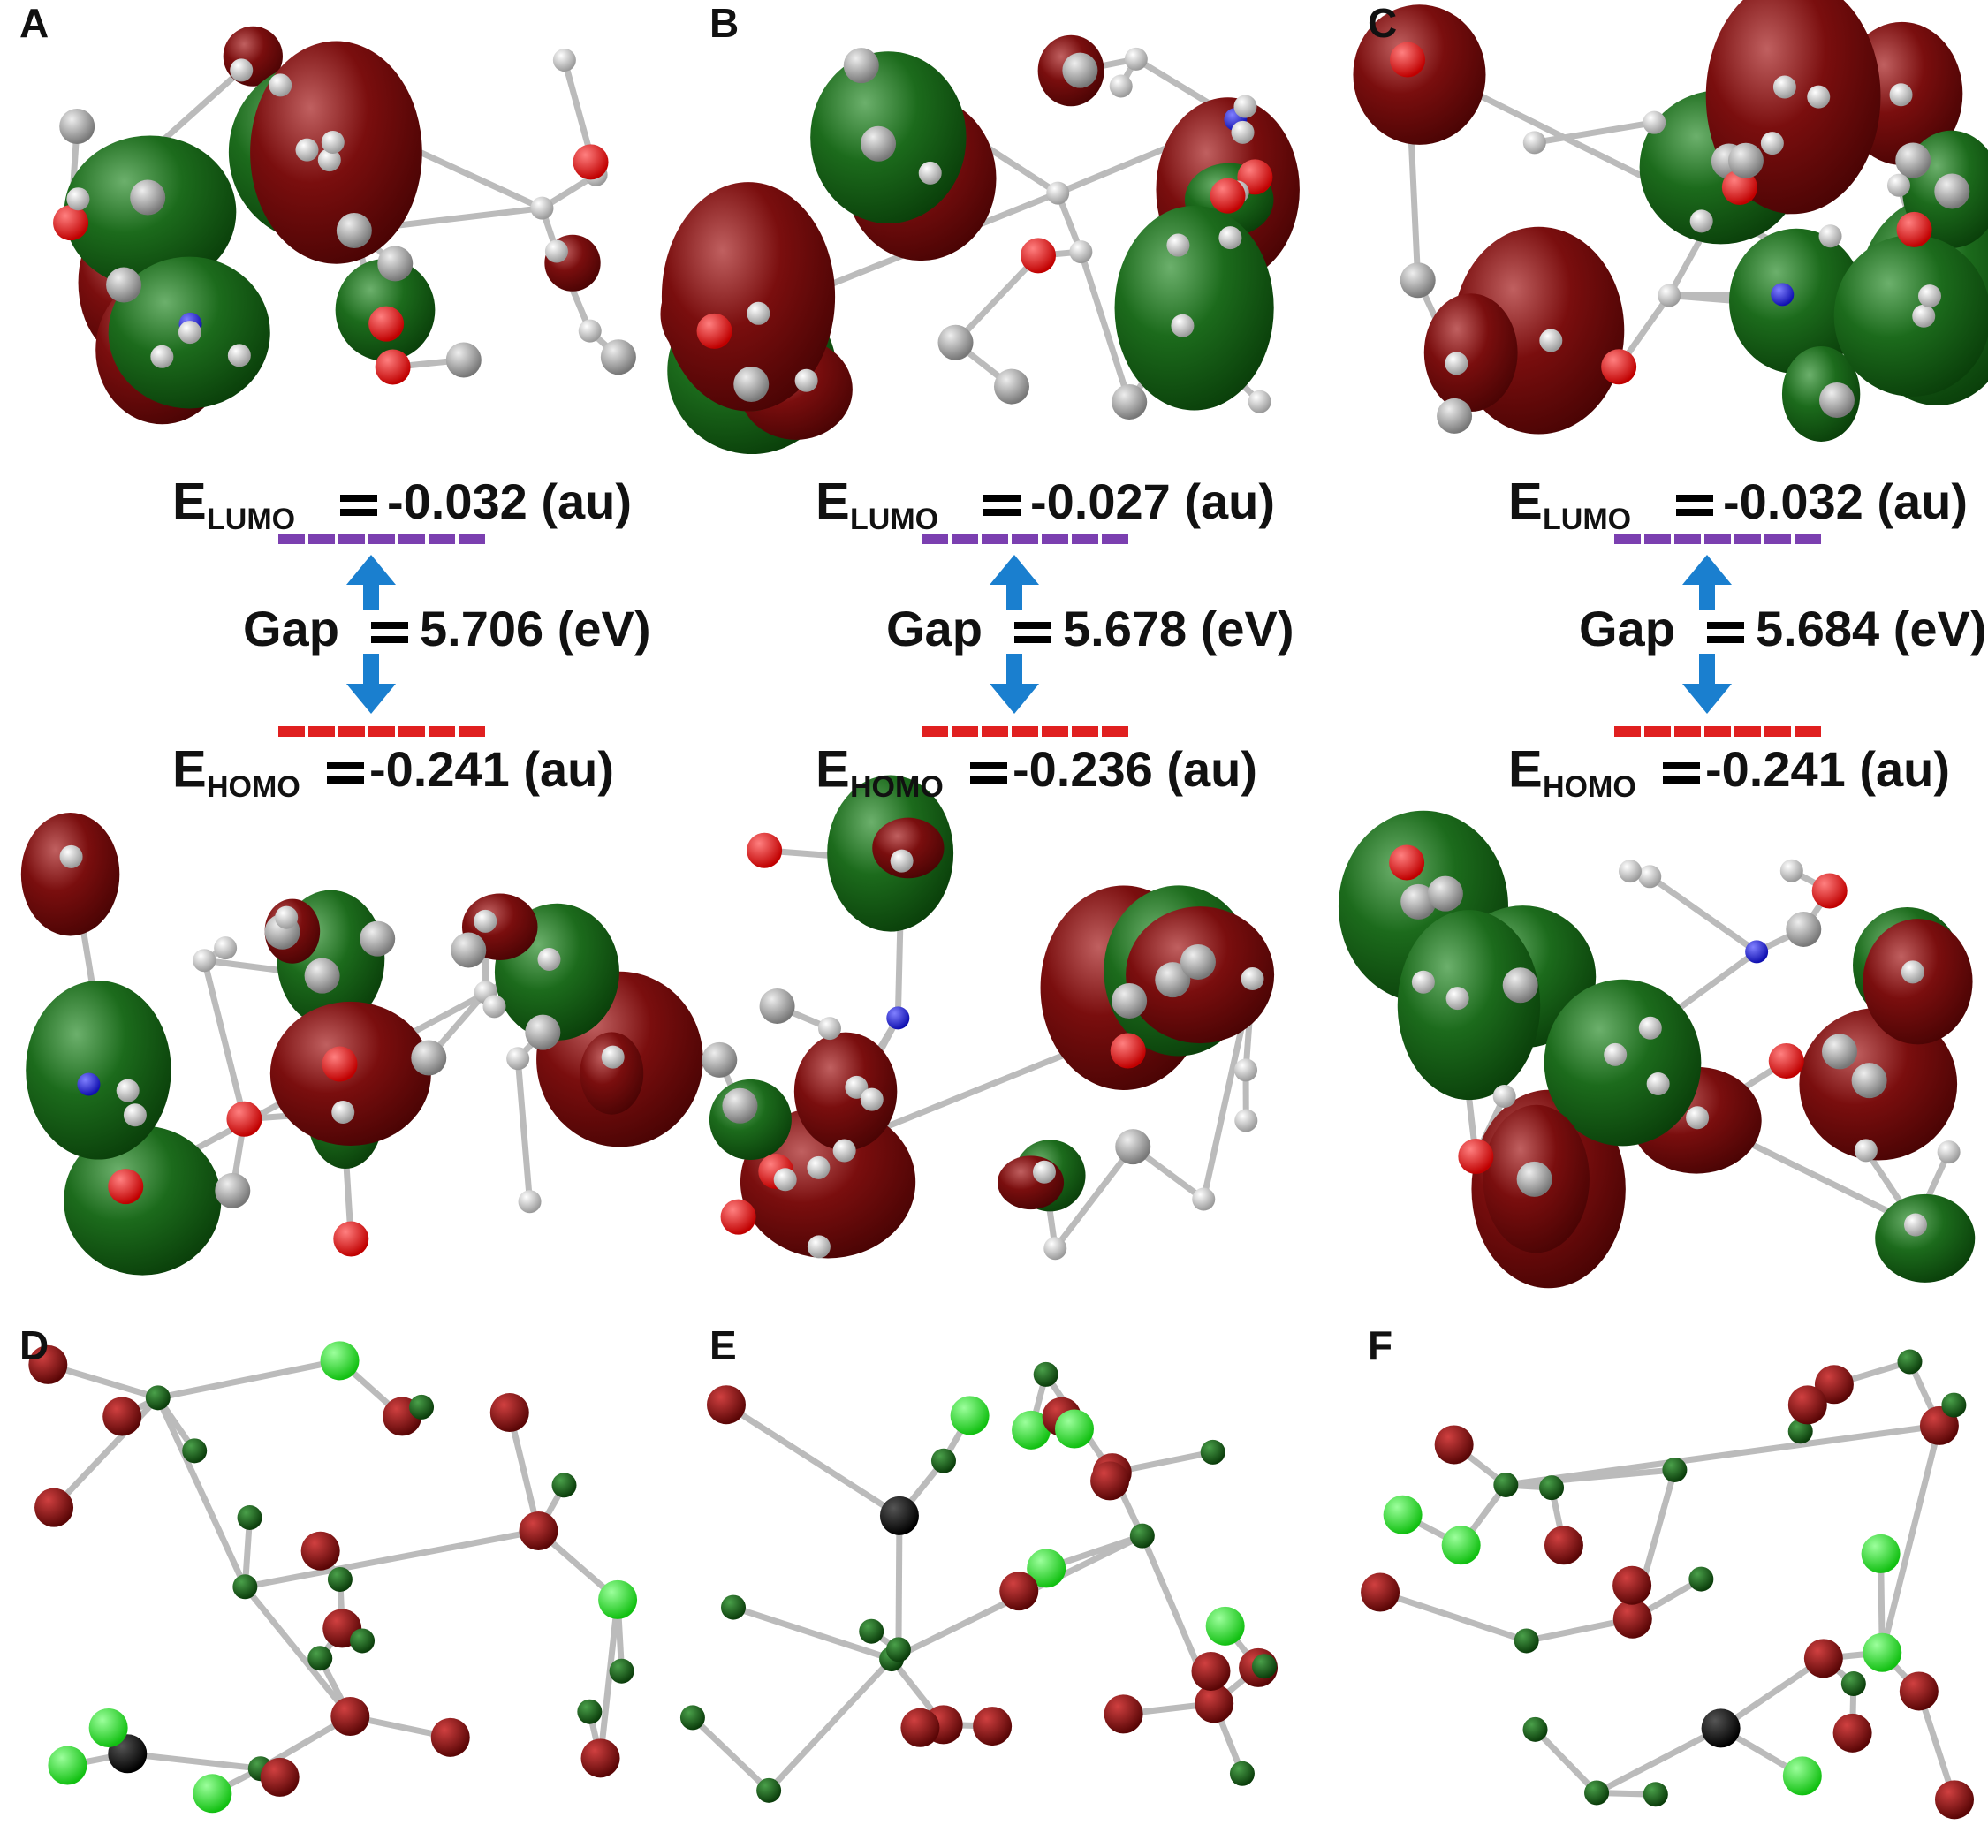  What do you see at coordinates (1589, 787) in the screenshot?
I see `homo-subscript: HOMO` at bounding box center [1589, 787].